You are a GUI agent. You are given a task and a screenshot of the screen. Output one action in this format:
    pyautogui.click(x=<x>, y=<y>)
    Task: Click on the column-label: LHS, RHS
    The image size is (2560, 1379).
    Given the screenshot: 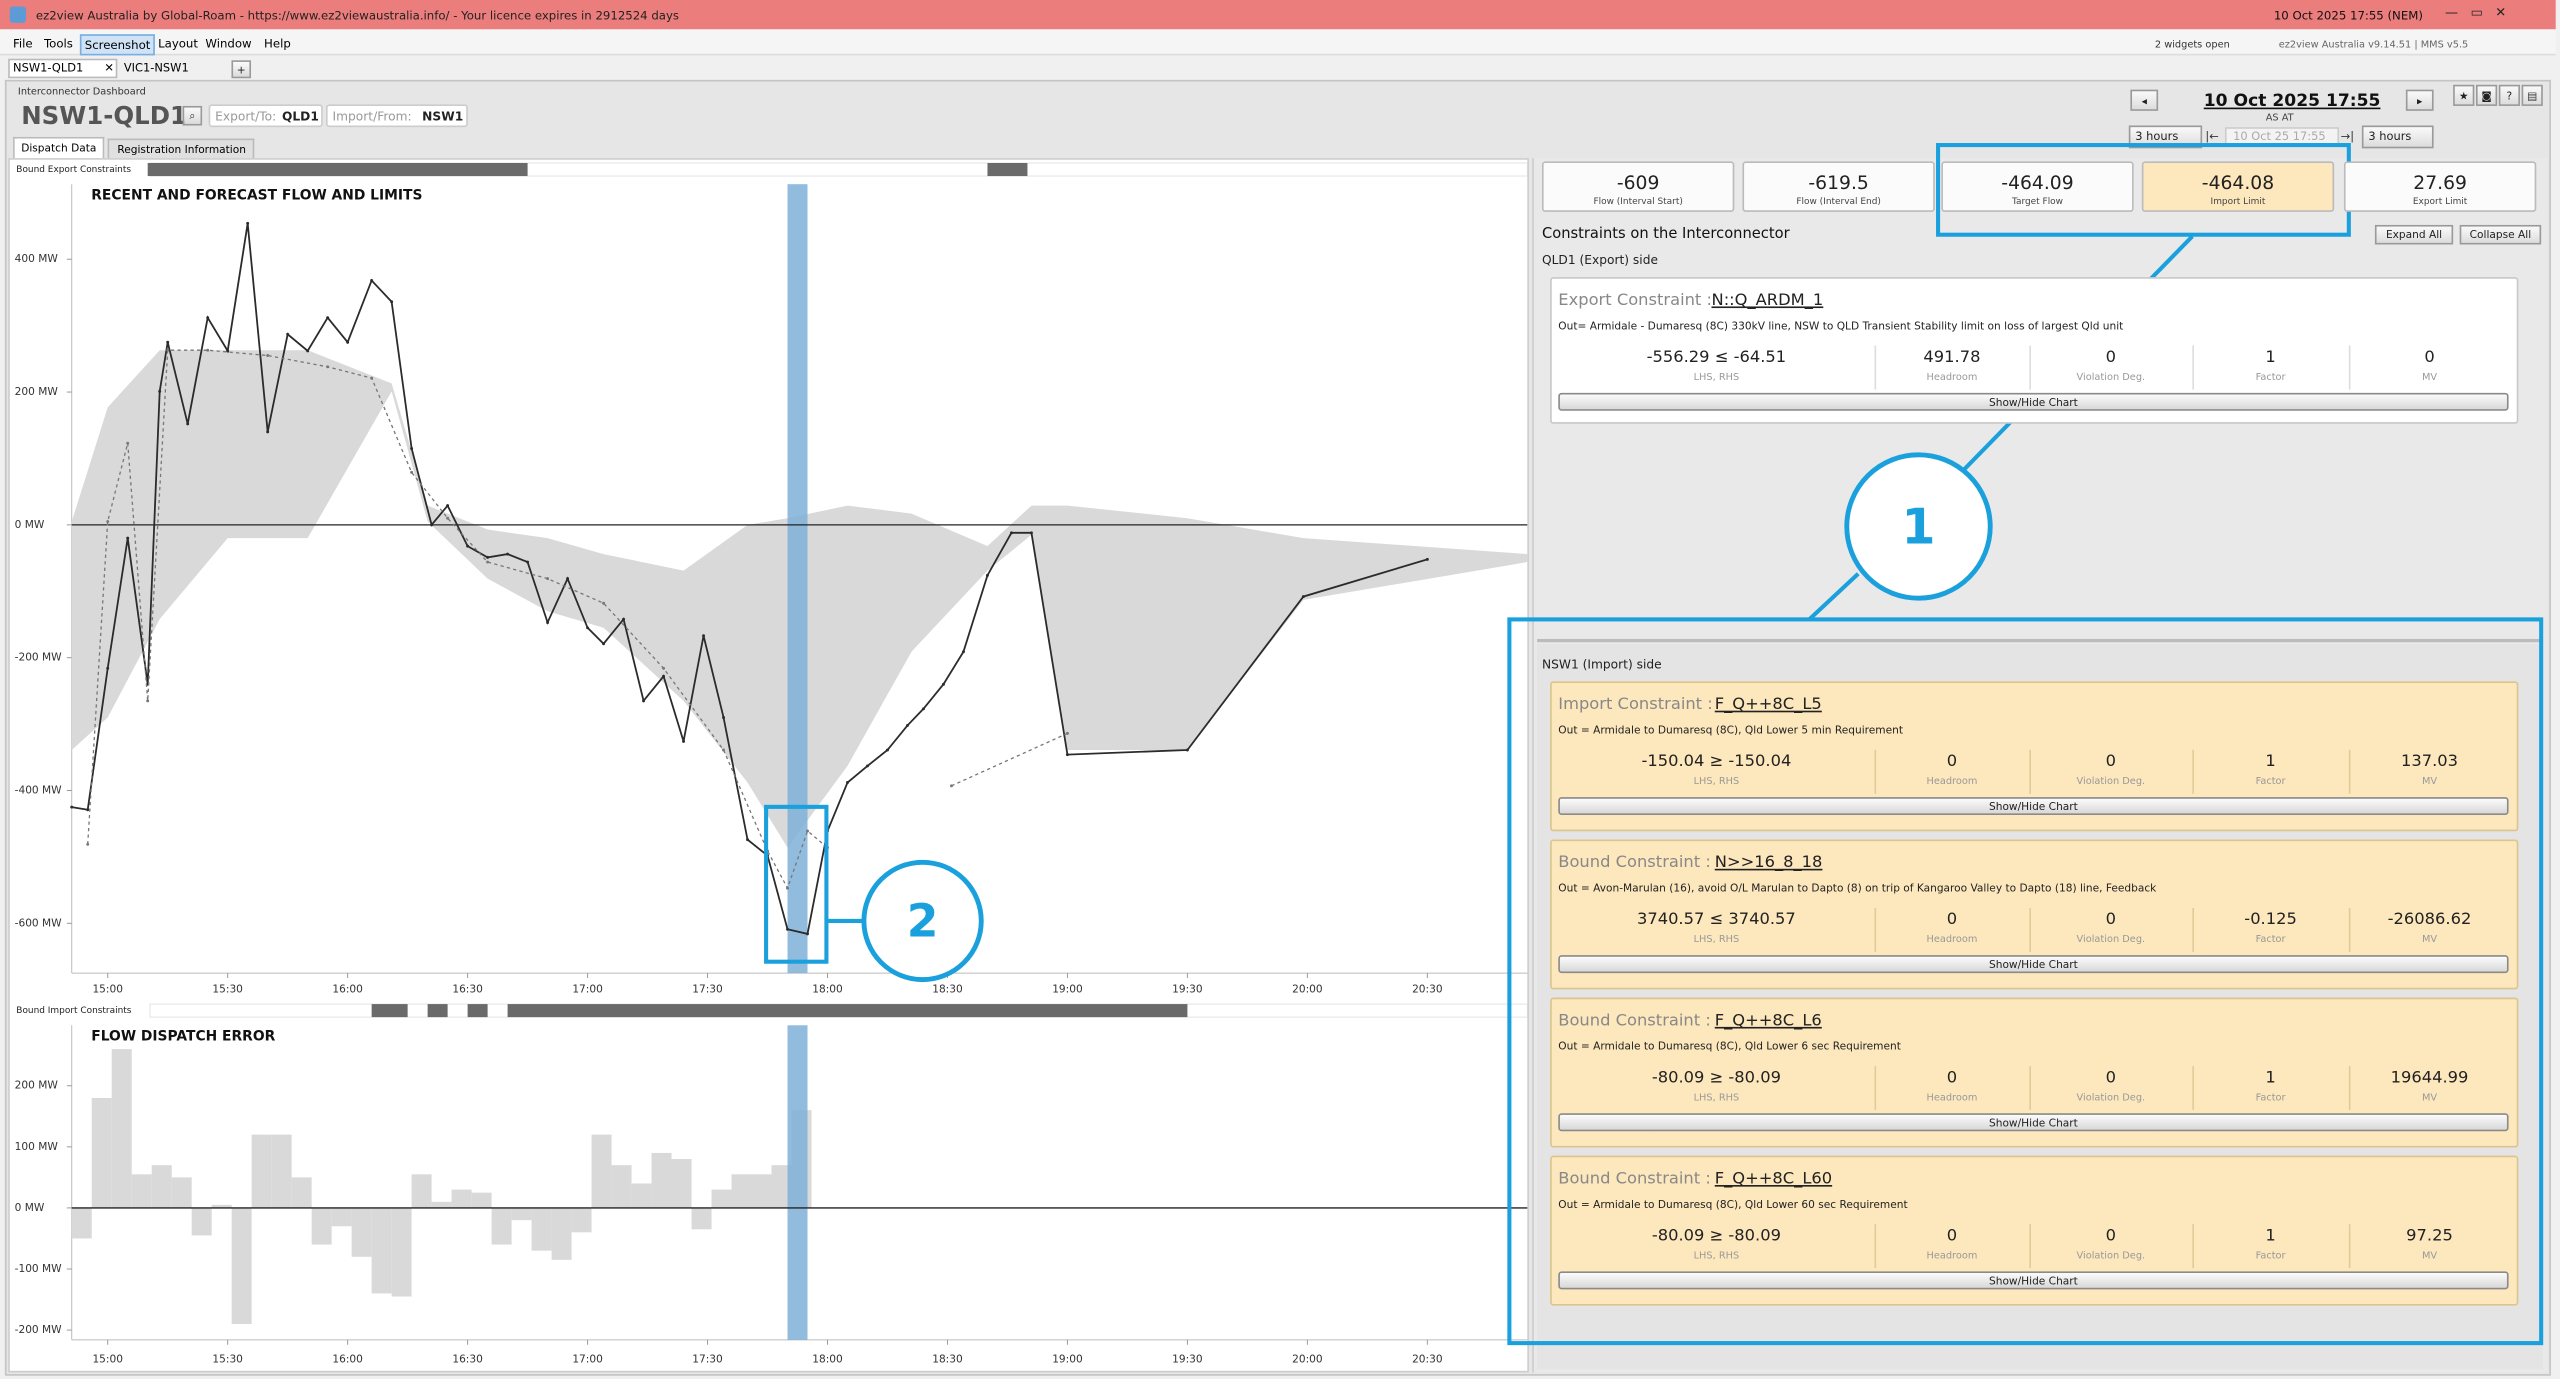 What is the action you would take?
    pyautogui.click(x=1716, y=377)
    